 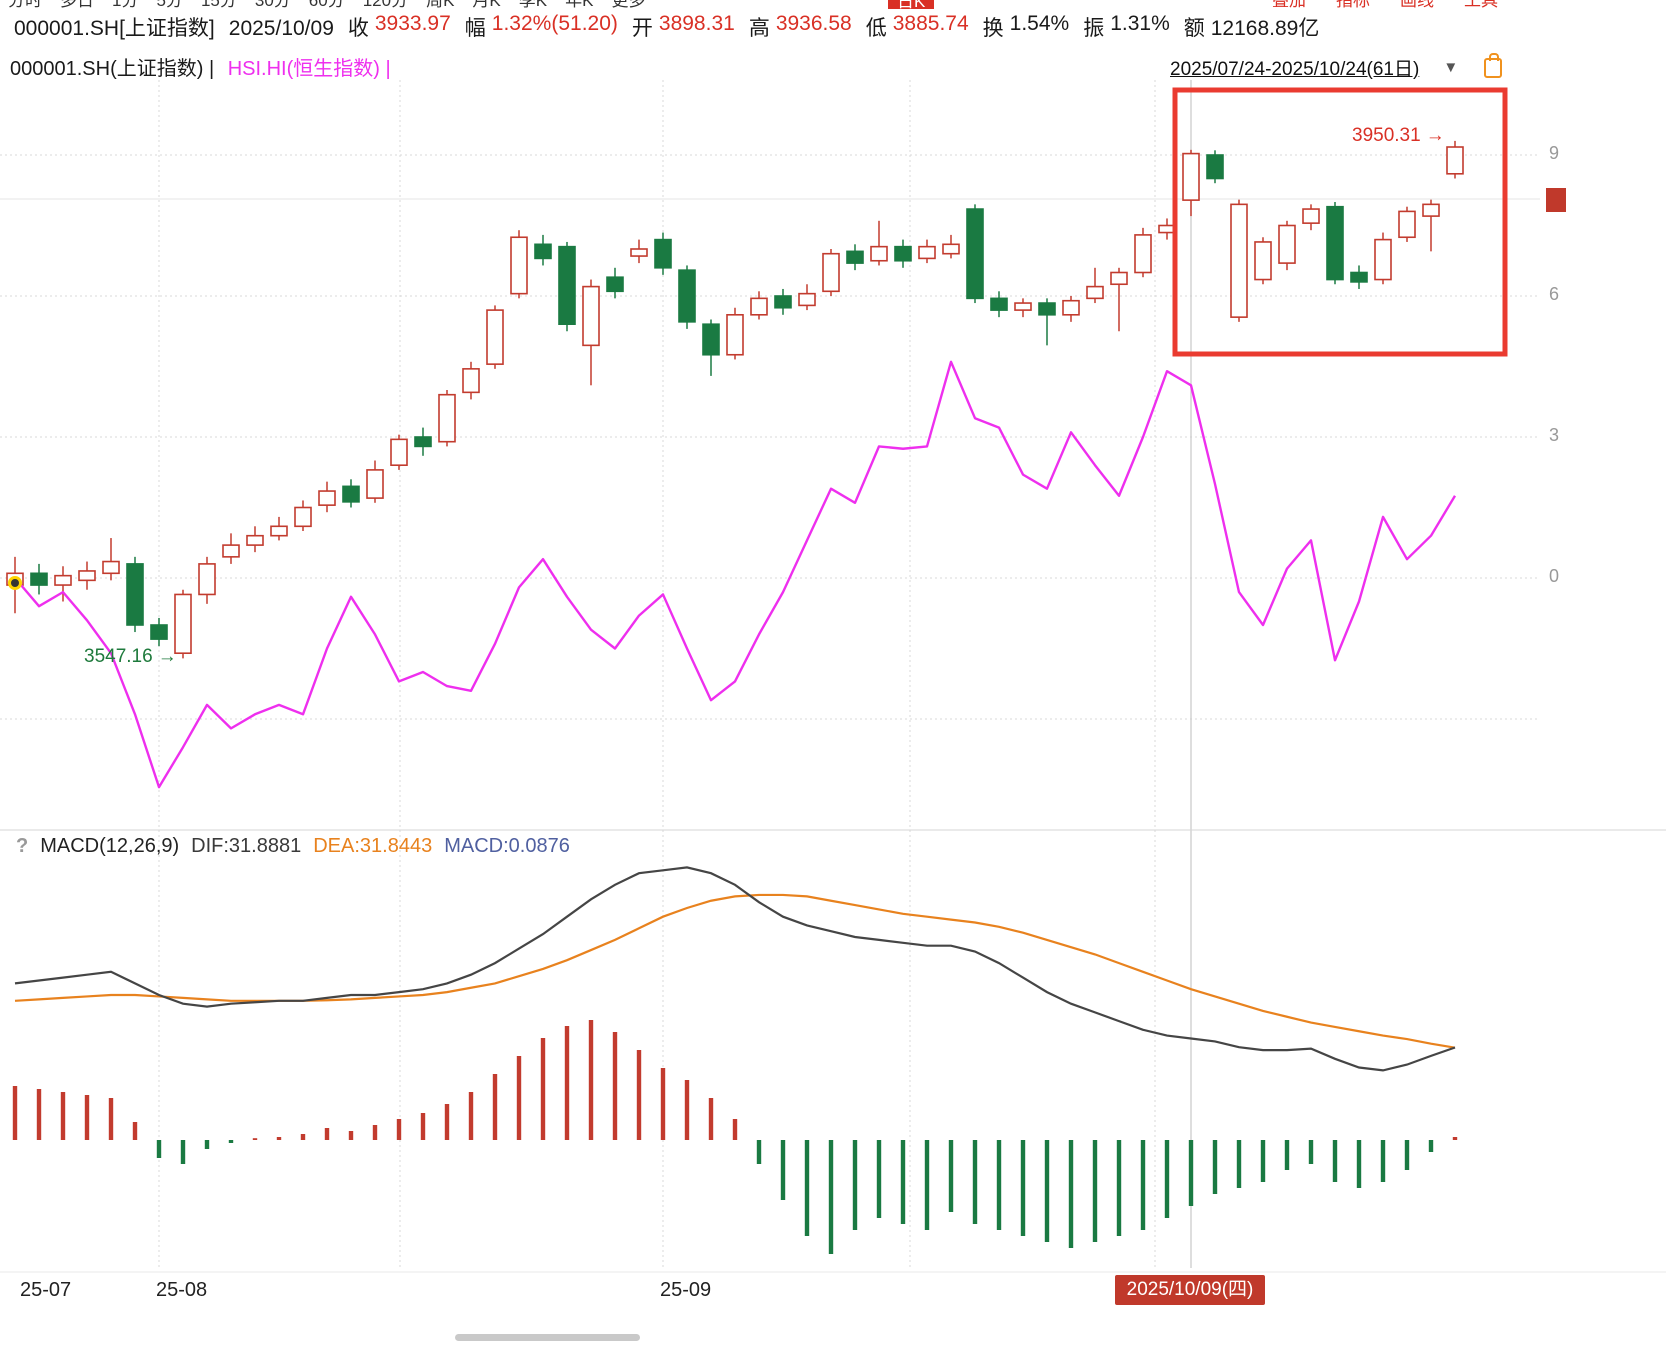 What do you see at coordinates (683, 26) in the screenshot?
I see `quote-field: 开 3898.31` at bounding box center [683, 26].